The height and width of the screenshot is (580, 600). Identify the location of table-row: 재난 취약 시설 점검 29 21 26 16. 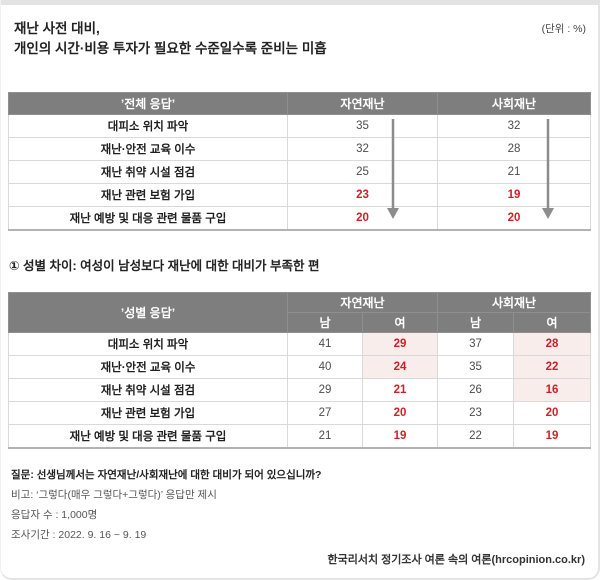
(300, 390).